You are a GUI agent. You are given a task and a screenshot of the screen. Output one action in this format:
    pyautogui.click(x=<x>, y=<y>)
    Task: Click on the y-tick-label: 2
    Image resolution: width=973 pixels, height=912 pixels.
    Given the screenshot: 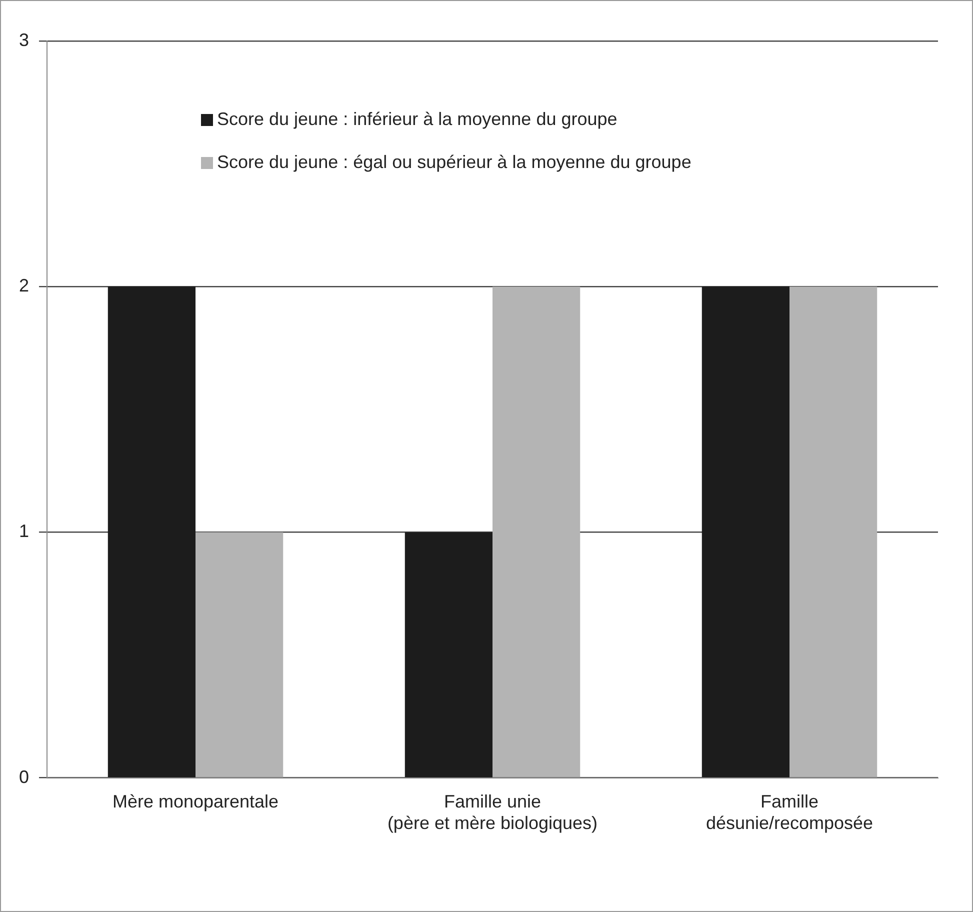 What is the action you would take?
    pyautogui.click(x=24, y=286)
    